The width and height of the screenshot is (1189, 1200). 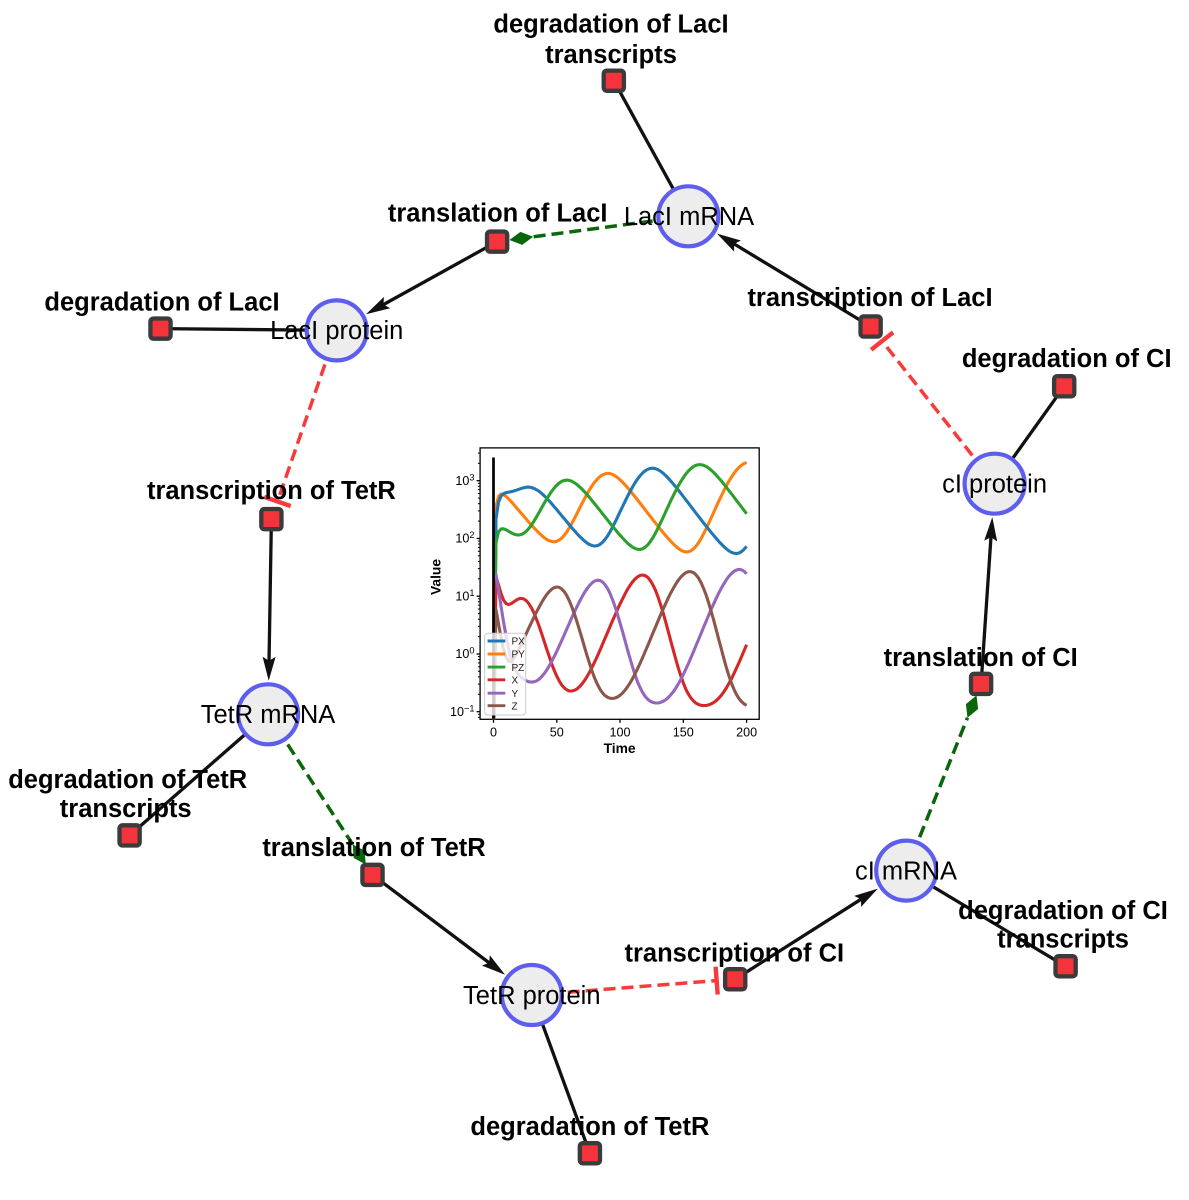 I want to click on svg-text: 100, so click(x=619, y=733).